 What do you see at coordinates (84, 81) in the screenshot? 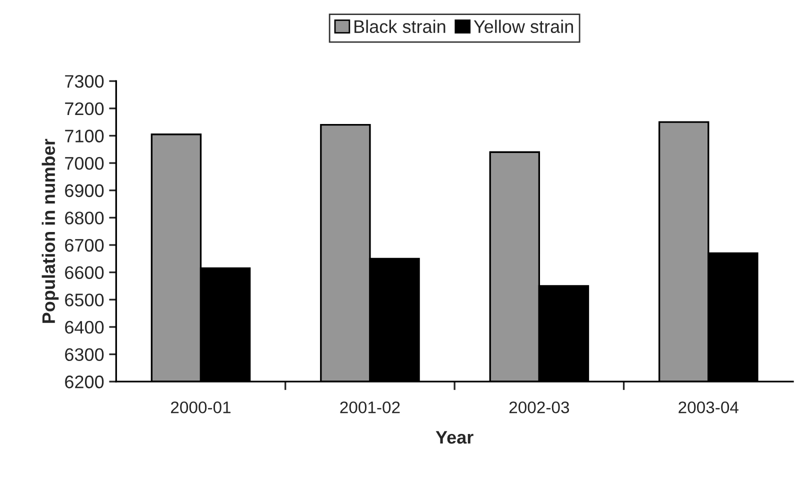
I see `y-tick-label: 7300` at bounding box center [84, 81].